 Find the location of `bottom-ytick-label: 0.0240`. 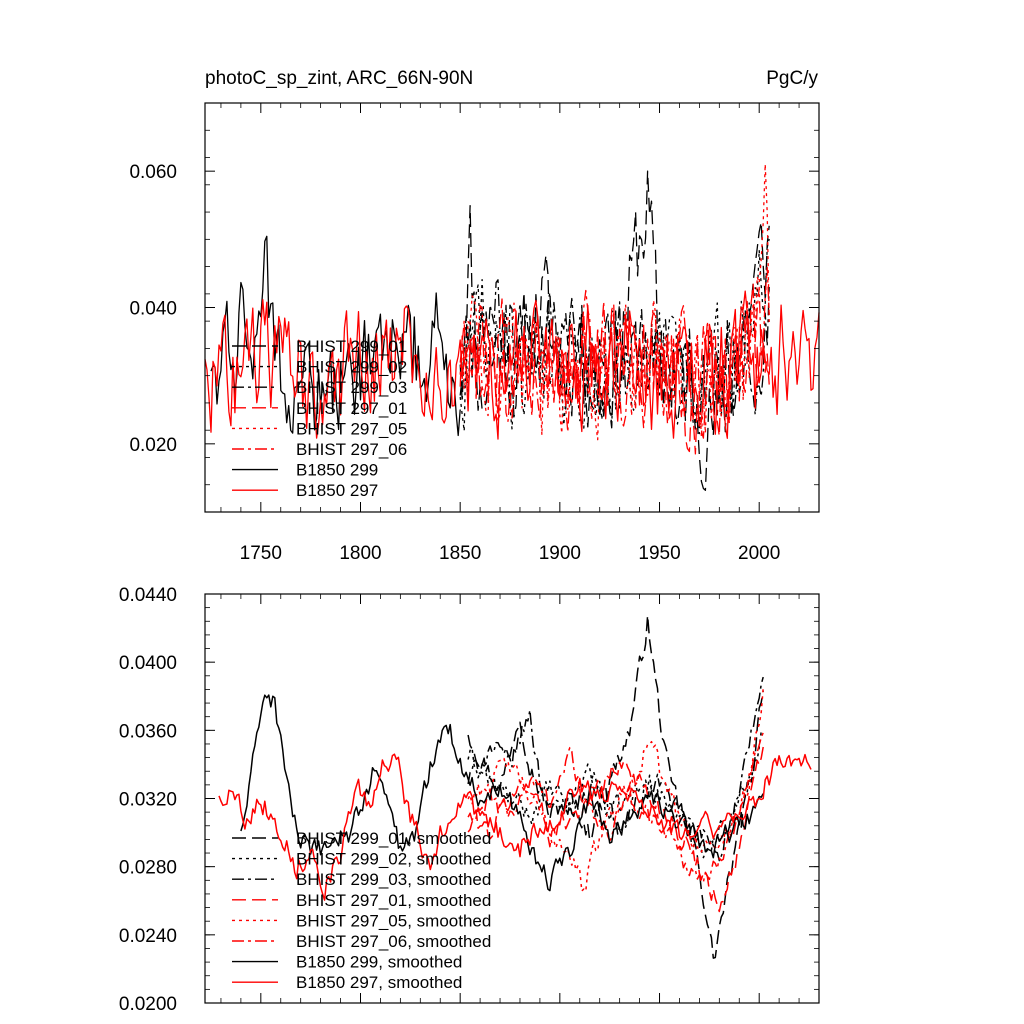

bottom-ytick-label: 0.0240 is located at coordinates (148, 936).